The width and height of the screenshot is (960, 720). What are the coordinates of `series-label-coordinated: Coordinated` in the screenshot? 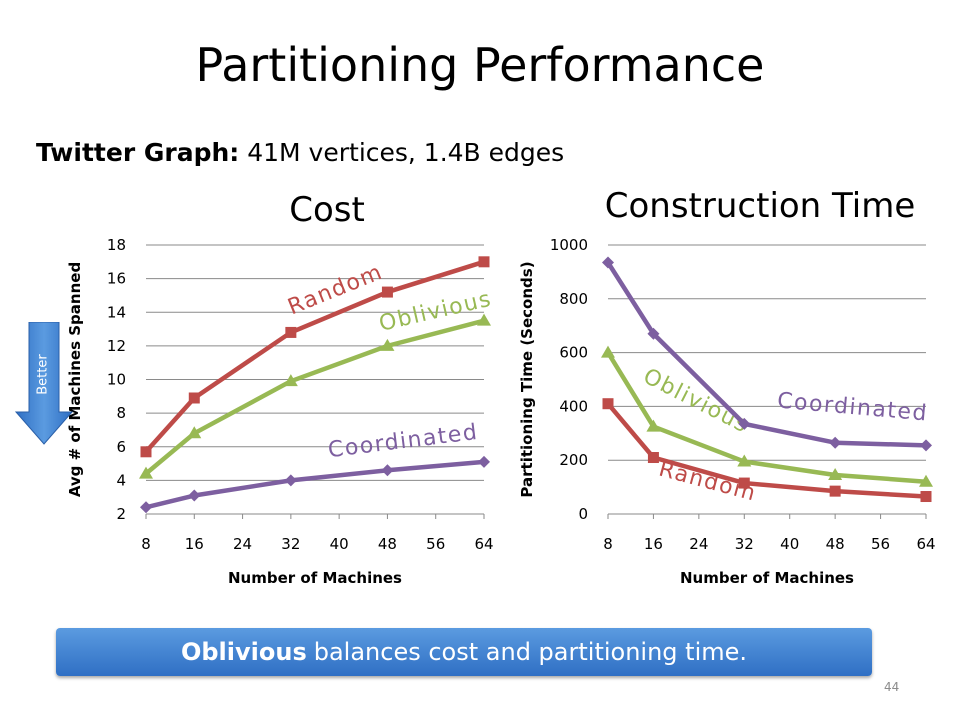 It's located at (852, 407).